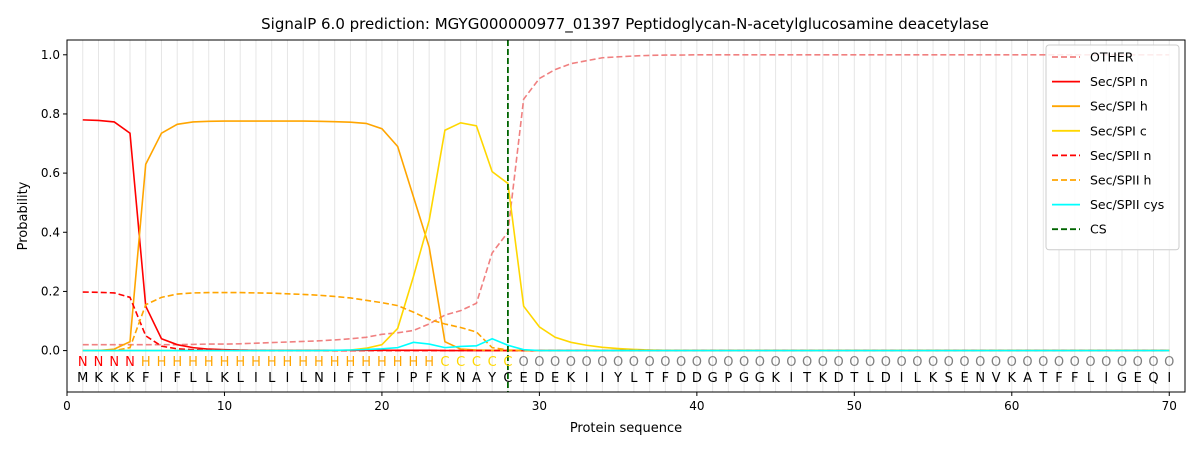 The image size is (1200, 450). I want to click on residue-label: G, so click(760, 378).